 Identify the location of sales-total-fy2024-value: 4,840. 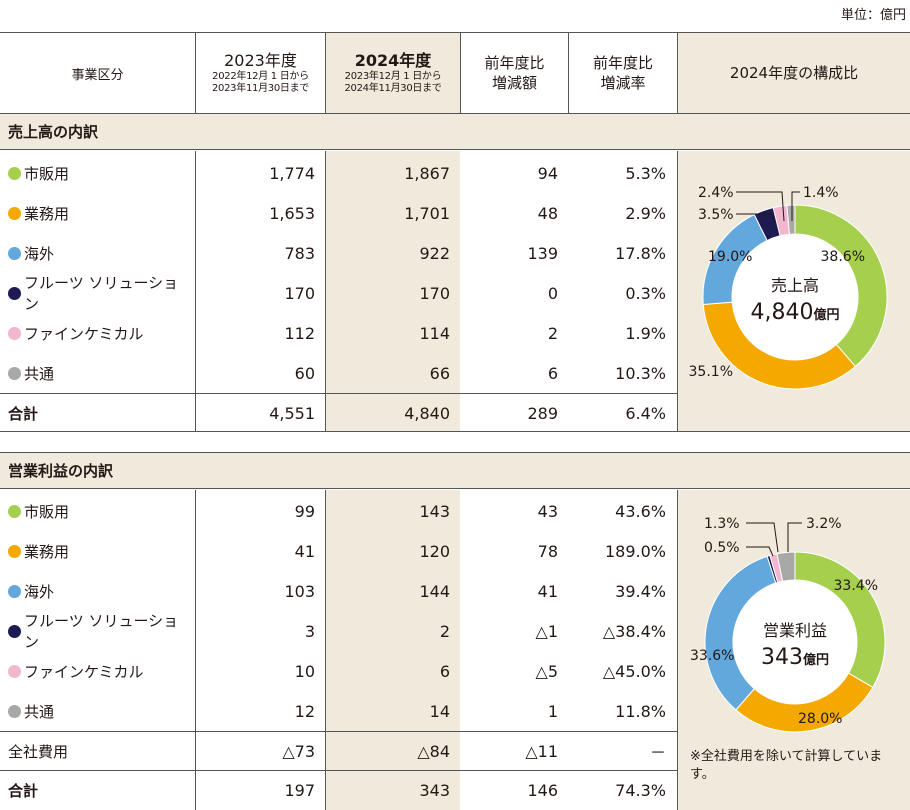
(427, 413).